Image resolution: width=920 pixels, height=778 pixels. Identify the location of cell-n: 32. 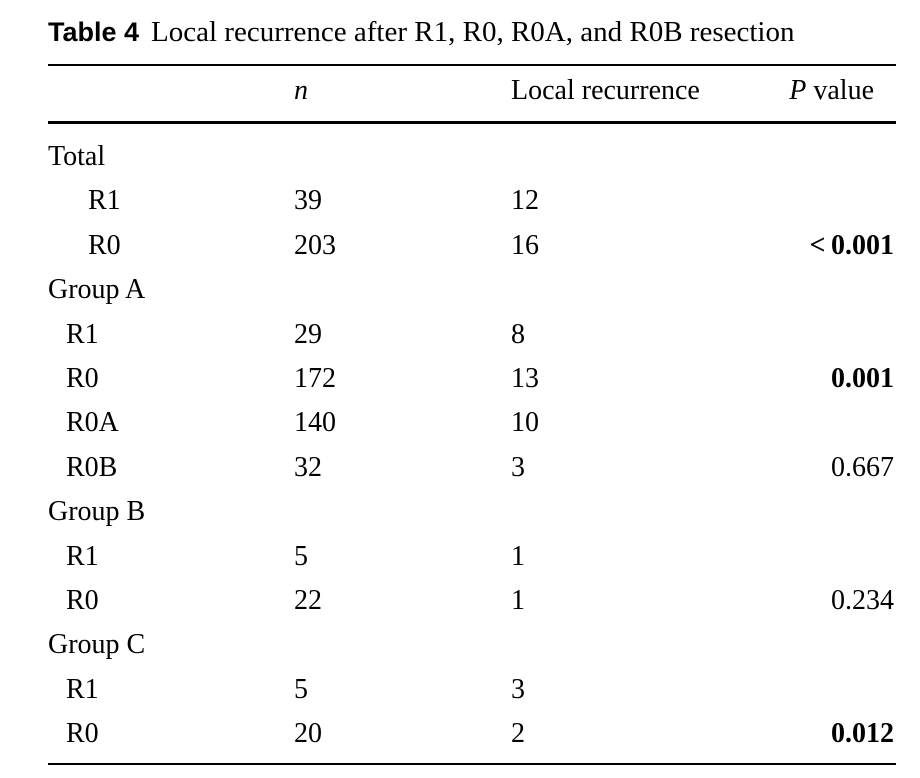
(308, 467).